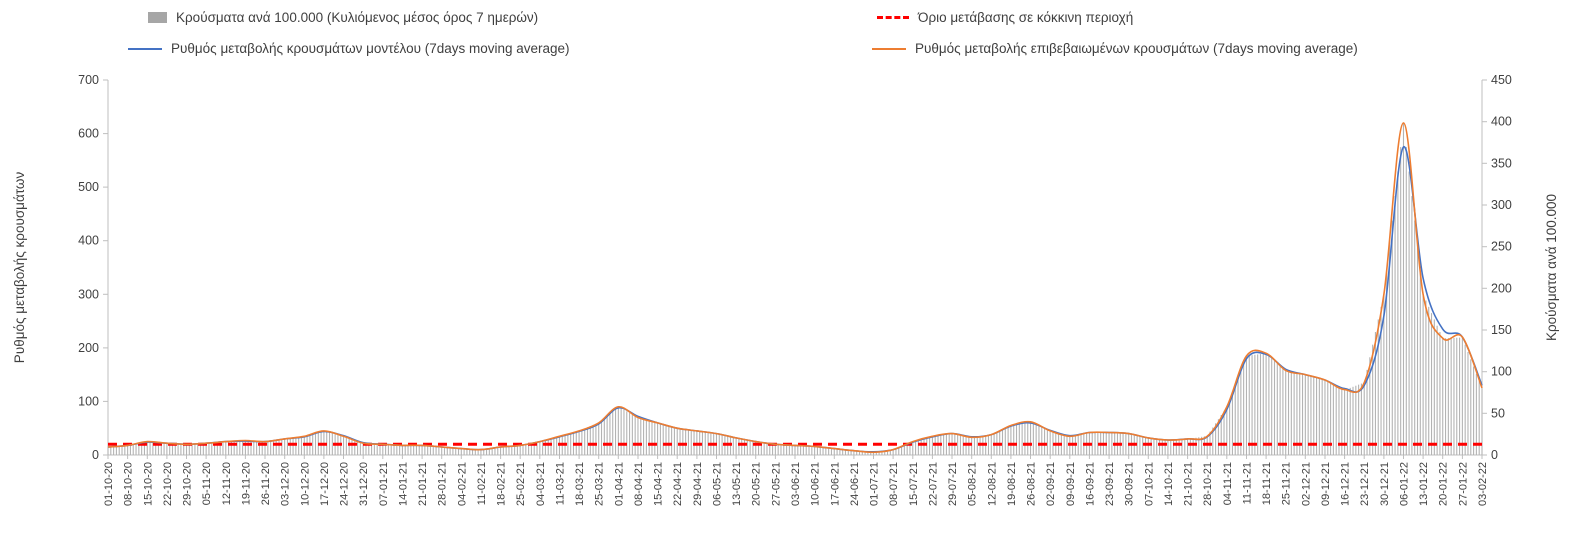 This screenshot has height=544, width=1577. Describe the element at coordinates (88, 80) in the screenshot. I see `left-tick-label: 700` at that location.